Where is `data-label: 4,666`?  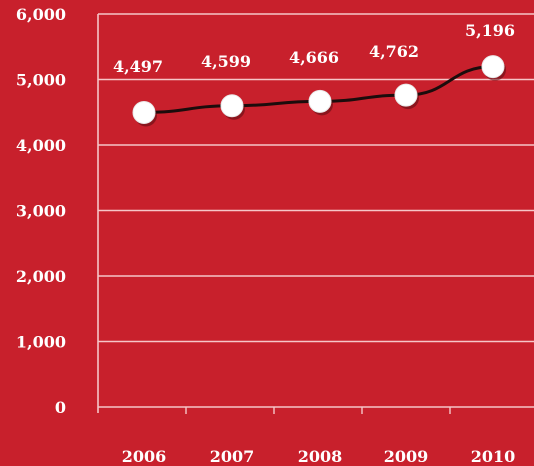 data-label: 4,666 is located at coordinates (314, 57).